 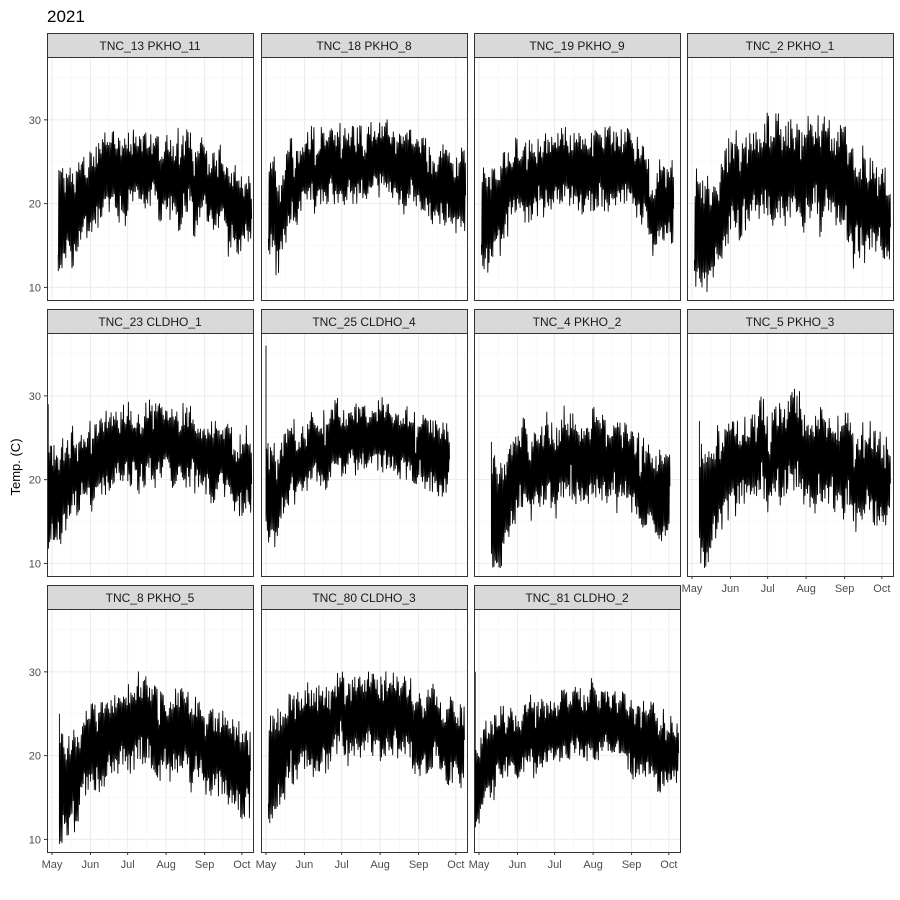 I want to click on facet-panel: TNC_13 PKHO_11 10 20 30, so click(x=141, y=167).